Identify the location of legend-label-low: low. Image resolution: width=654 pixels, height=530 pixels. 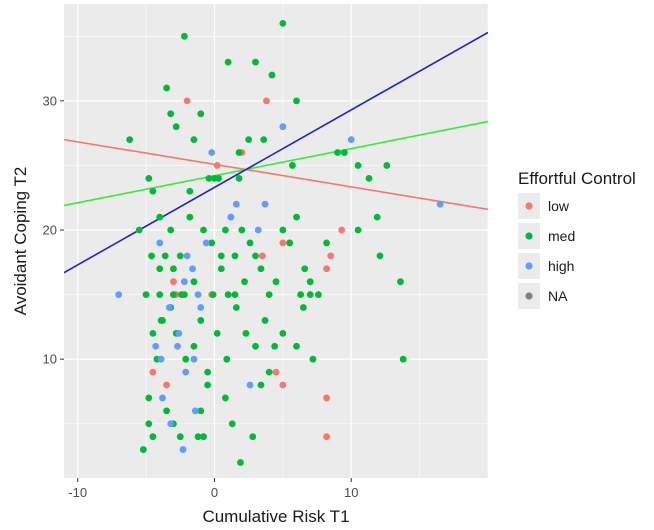
(559, 206).